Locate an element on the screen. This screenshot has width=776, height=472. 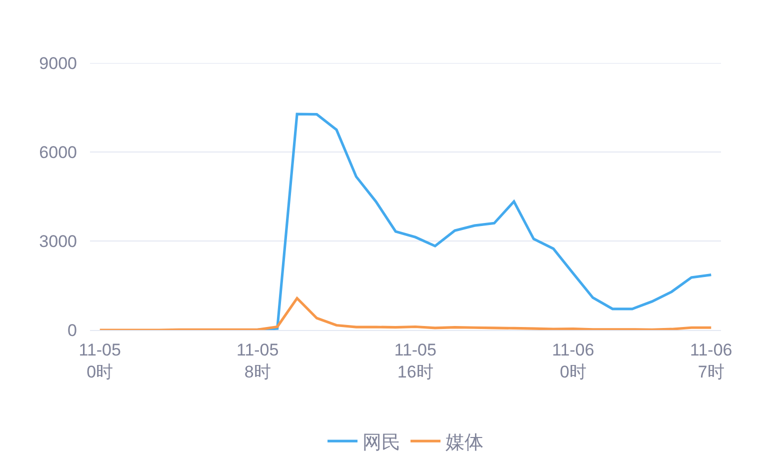
x-tick-label: 11-05 0时 is located at coordinates (99, 361).